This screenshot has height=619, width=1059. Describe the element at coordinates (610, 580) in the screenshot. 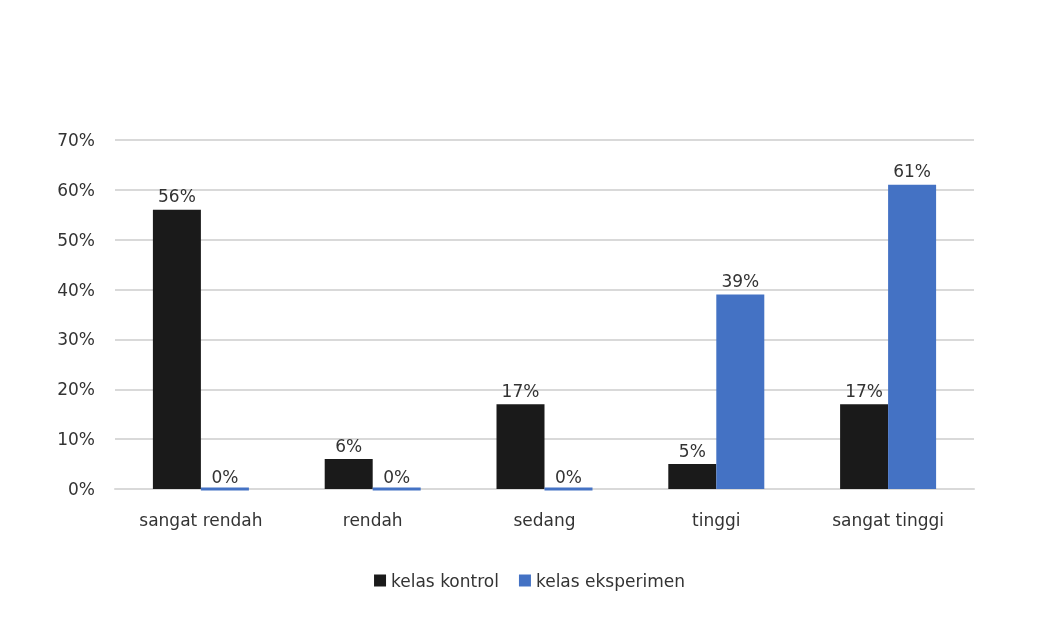

I see `legend-label: kelas eksperimen` at that location.